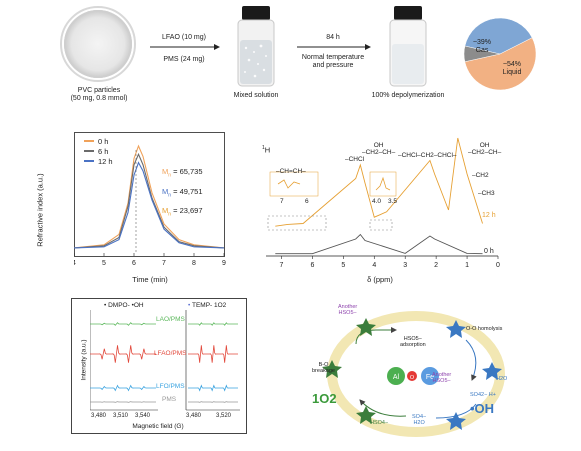  I want to click on another-hso5-right: Another HSO5−, so click(442, 378).